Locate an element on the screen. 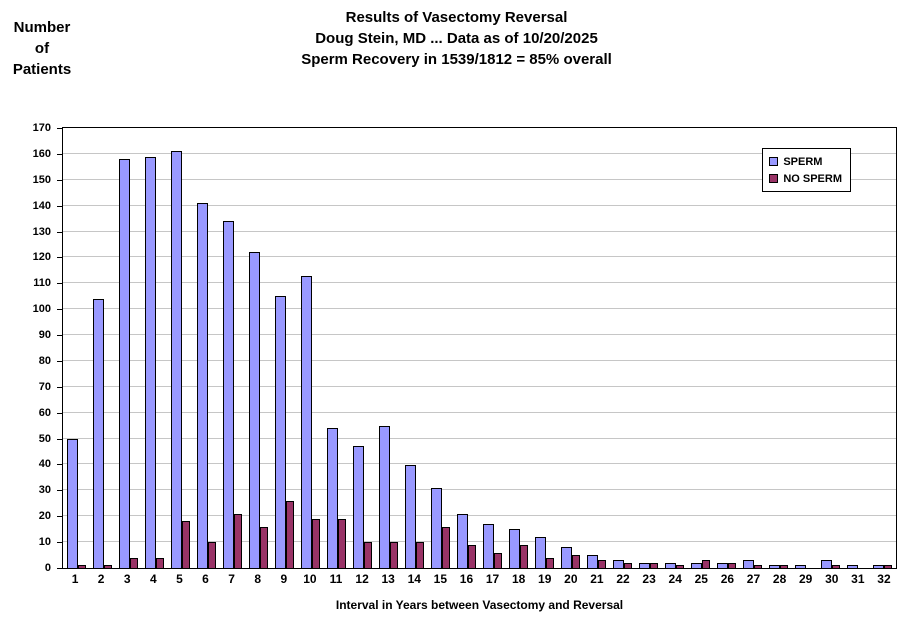 This screenshot has width=913, height=629. y-tick-label-90: 90 is located at coordinates (44, 335).